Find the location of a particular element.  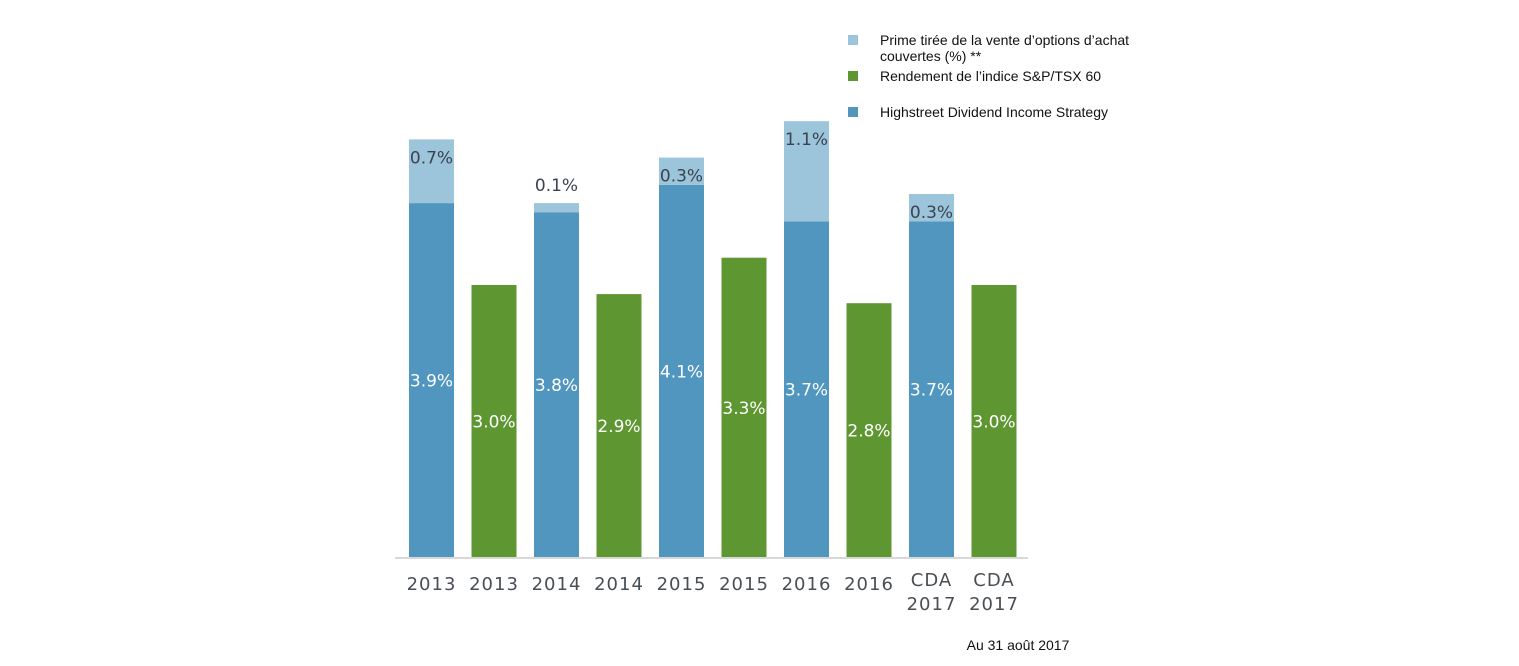

index-bar-group: 2.8% is located at coordinates (869, 430).